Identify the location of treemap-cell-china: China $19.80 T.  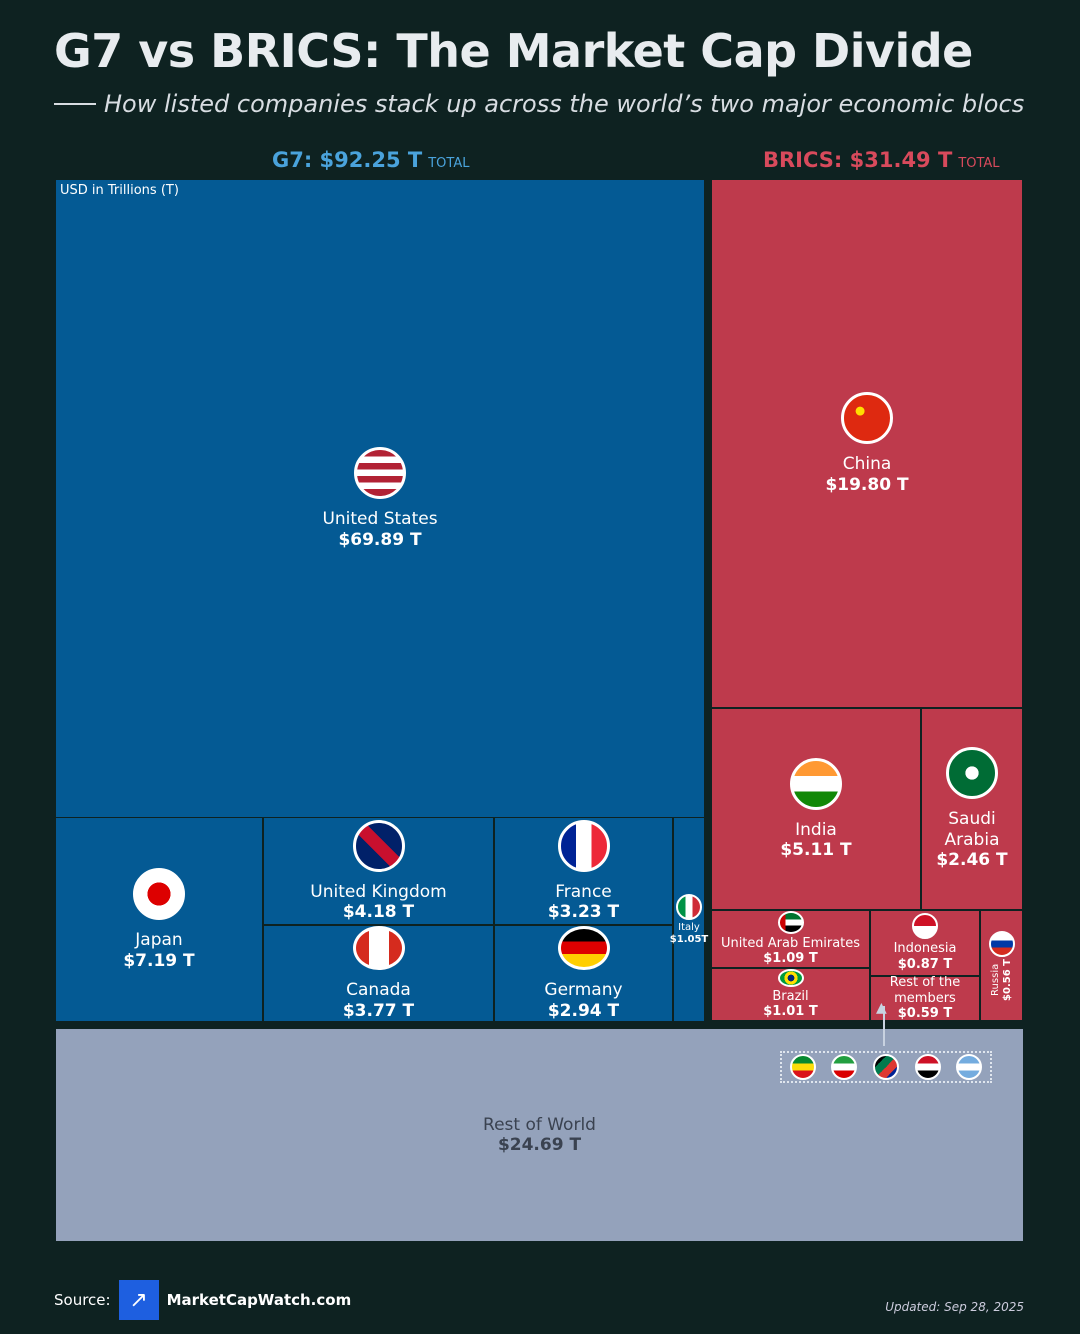
(867, 443).